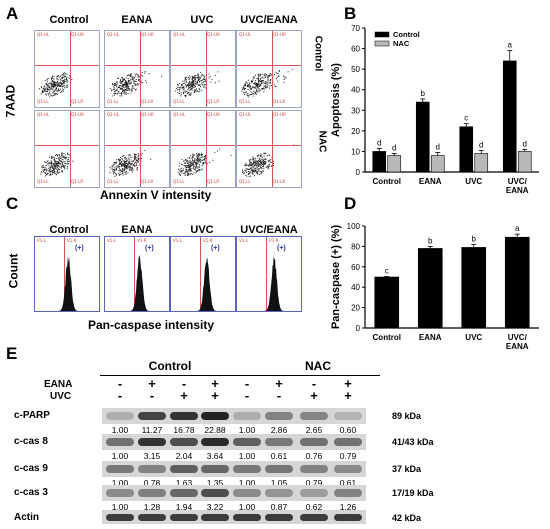 The image size is (550, 529). Describe the element at coordinates (12, 353) in the screenshot. I see `panel-letter-e: E` at that location.